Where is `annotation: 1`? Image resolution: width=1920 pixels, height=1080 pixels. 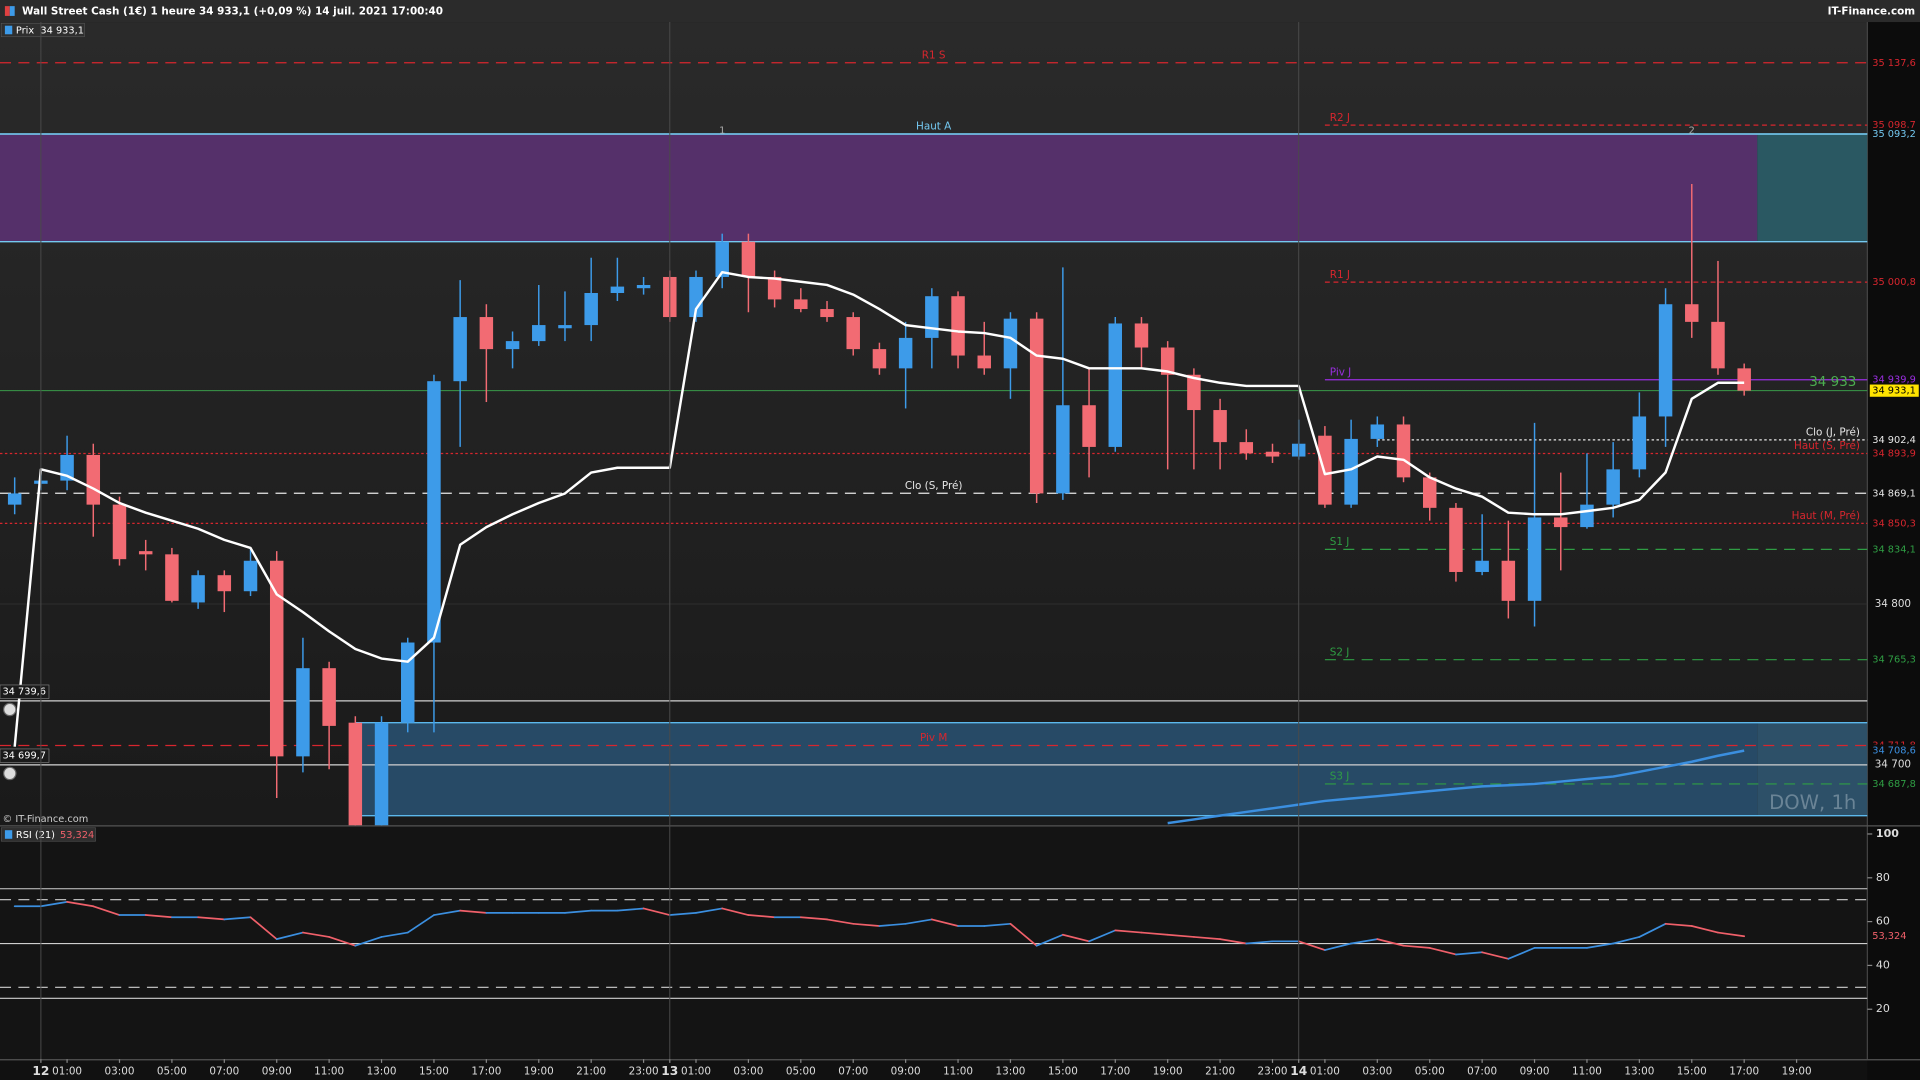 annotation: 1 is located at coordinates (722, 130).